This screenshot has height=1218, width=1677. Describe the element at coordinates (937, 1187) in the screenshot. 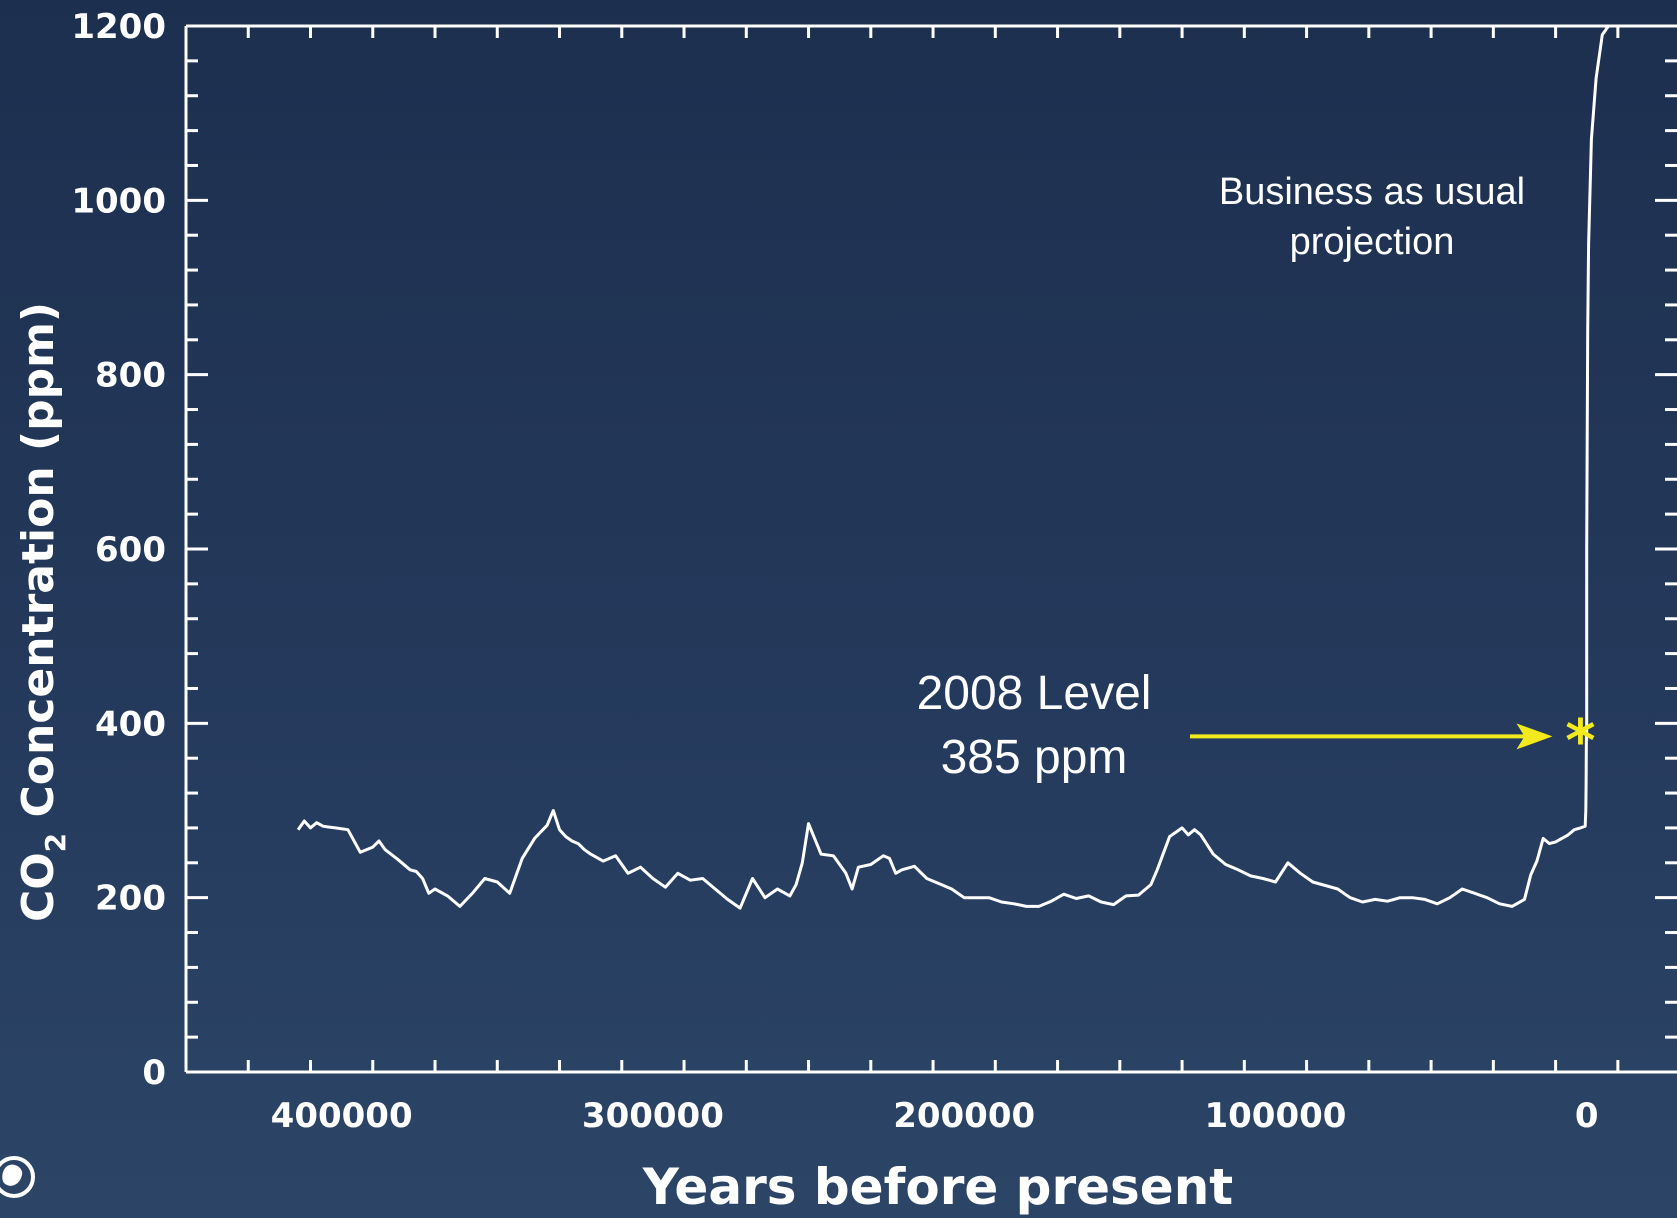

I see `x-axis-label: Years before present` at that location.